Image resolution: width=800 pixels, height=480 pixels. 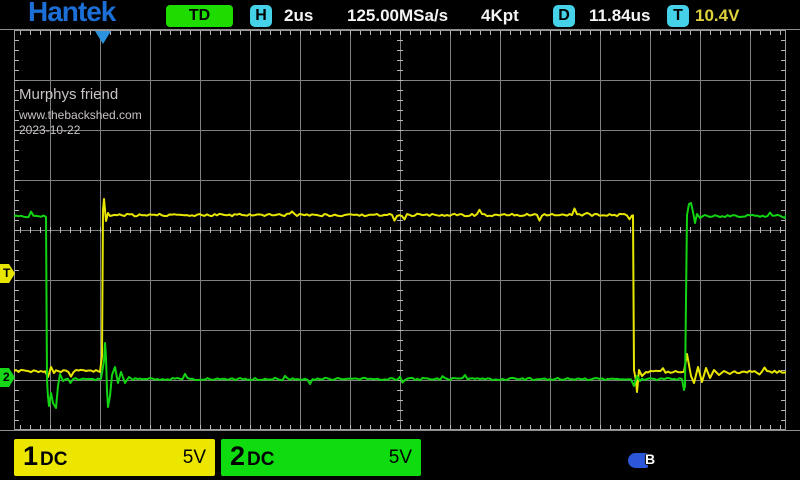 I want to click on ch1-settings-box: 1 DC 5V, so click(x=114, y=457).